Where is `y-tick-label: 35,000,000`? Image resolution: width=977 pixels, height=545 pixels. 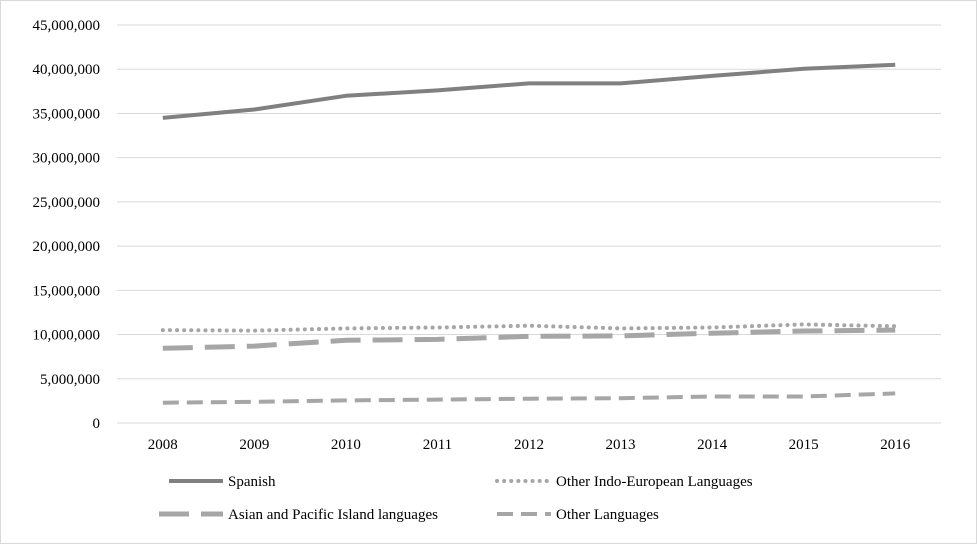
y-tick-label: 35,000,000 is located at coordinates (67, 114).